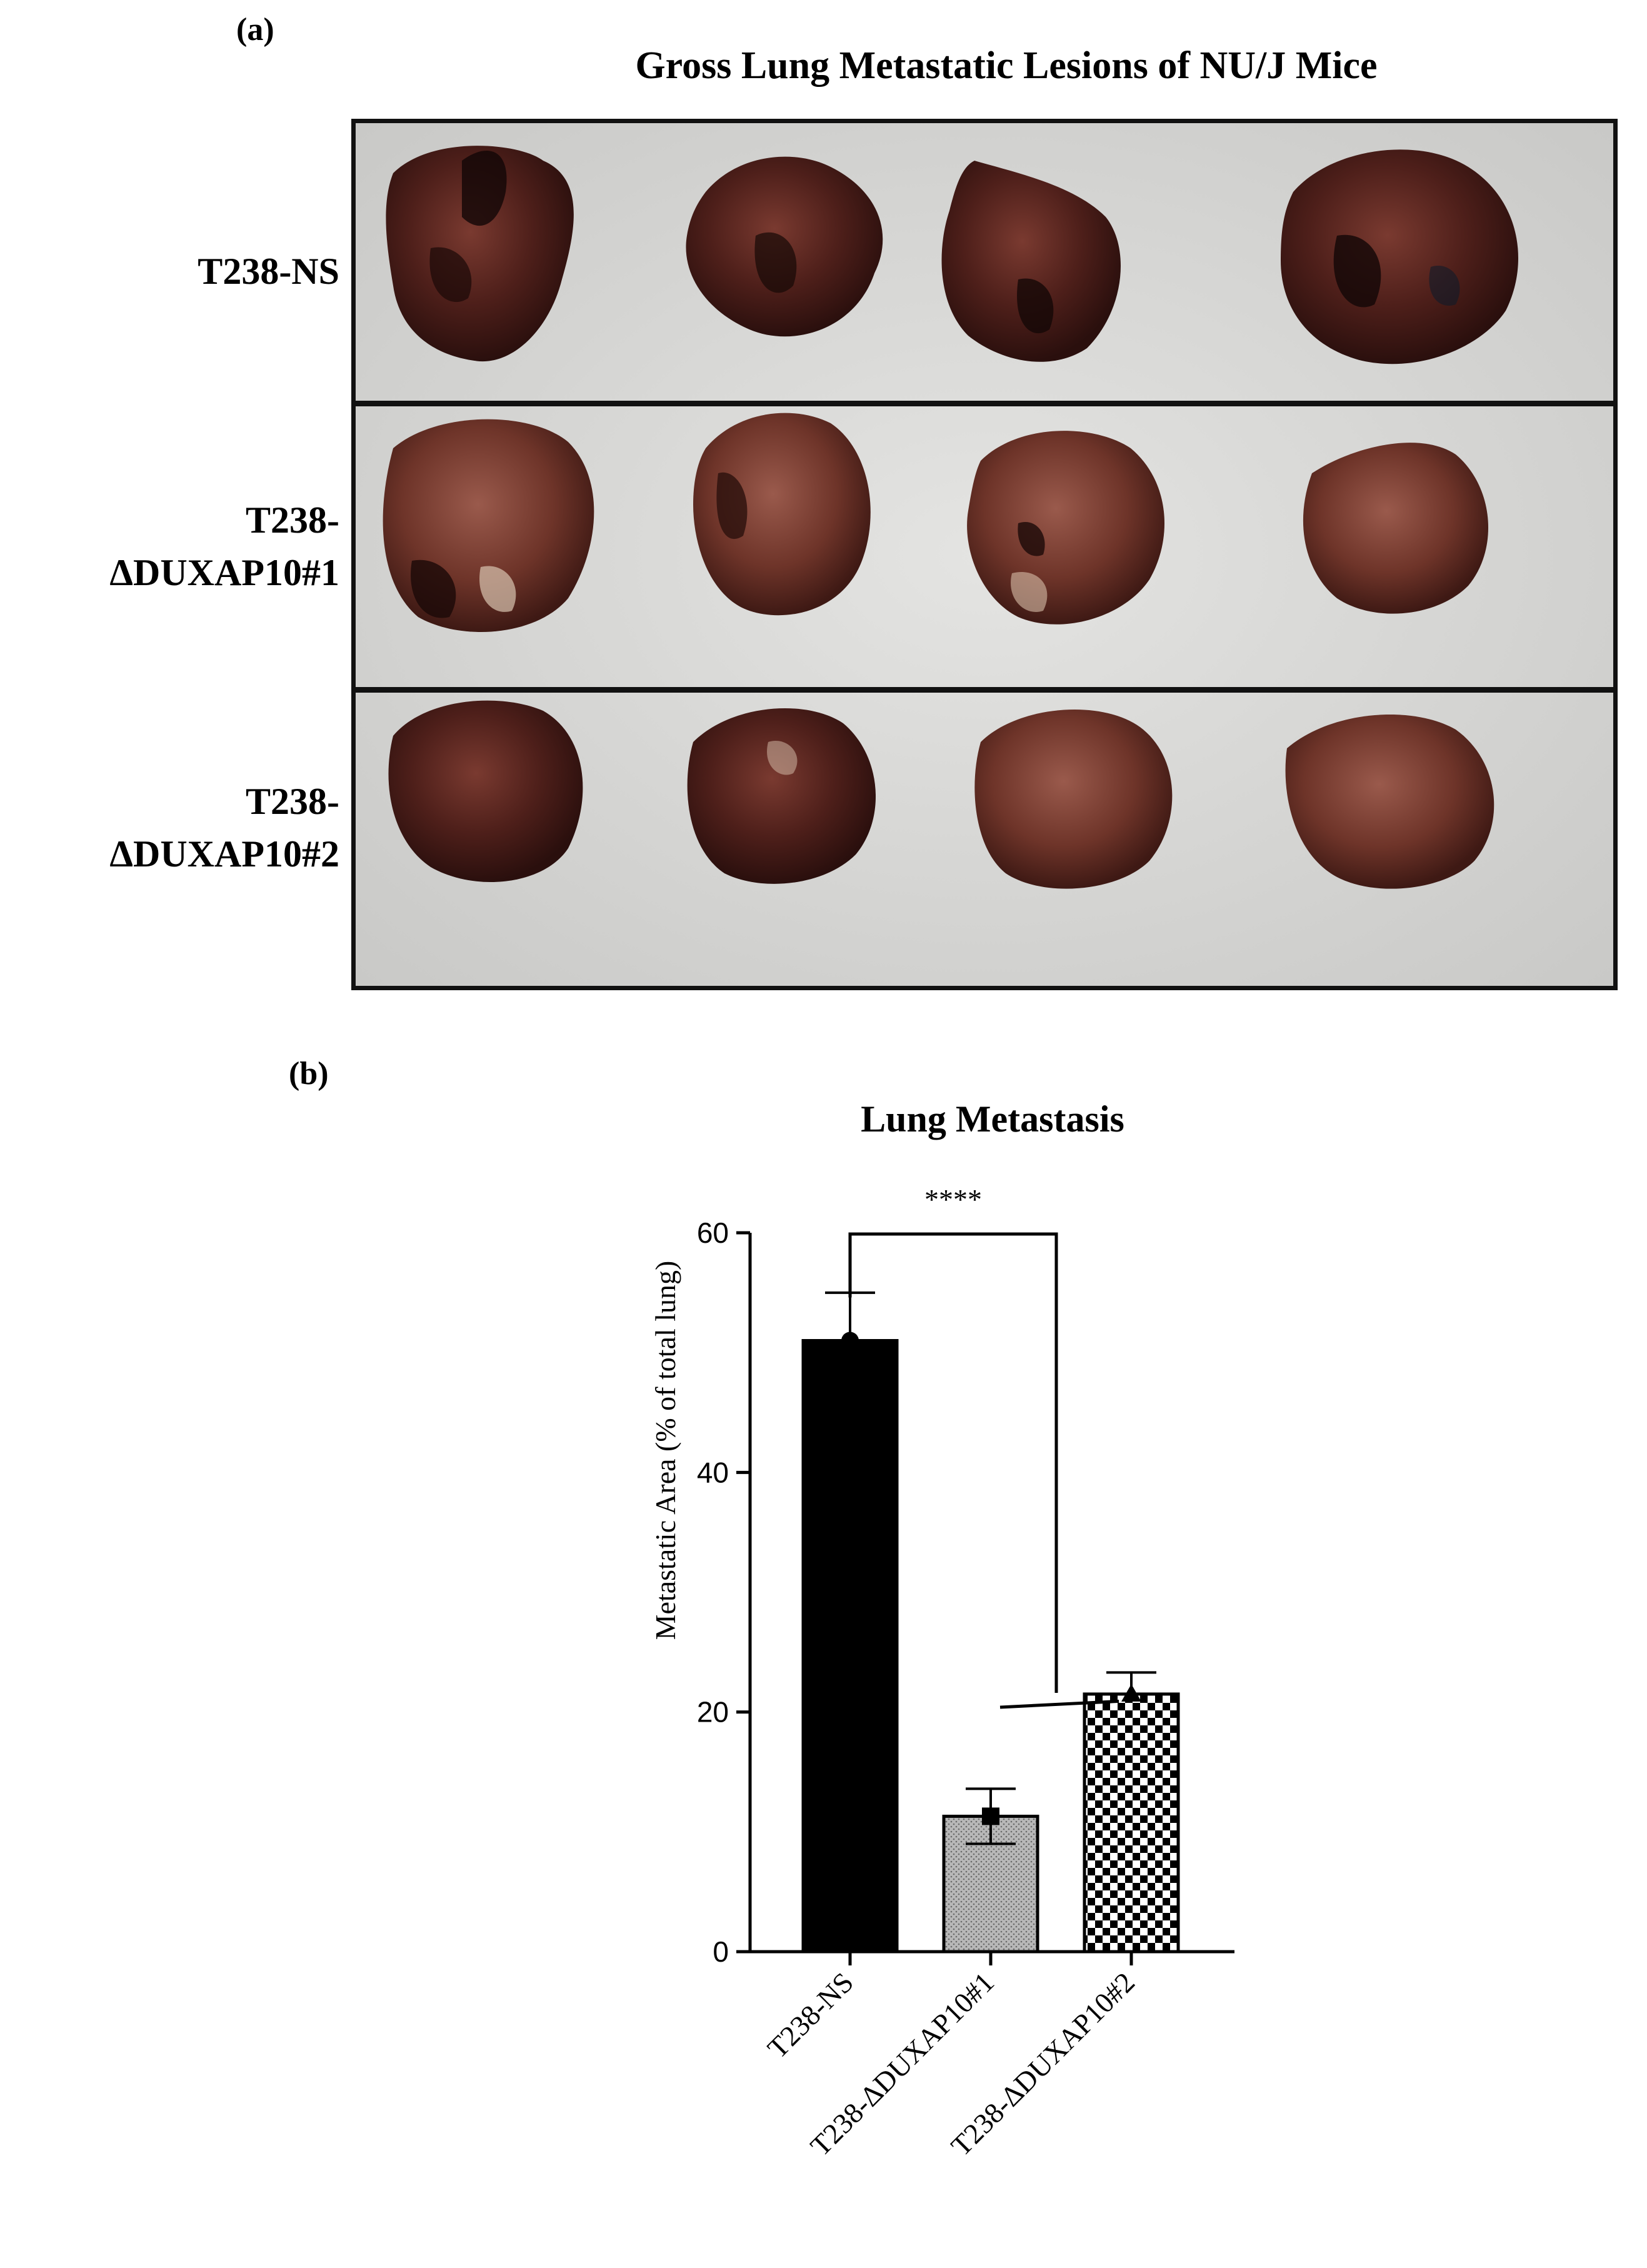 The height and width of the screenshot is (2268, 1647). Describe the element at coordinates (721, 1951) in the screenshot. I see `y-tick-label: 0` at that location.